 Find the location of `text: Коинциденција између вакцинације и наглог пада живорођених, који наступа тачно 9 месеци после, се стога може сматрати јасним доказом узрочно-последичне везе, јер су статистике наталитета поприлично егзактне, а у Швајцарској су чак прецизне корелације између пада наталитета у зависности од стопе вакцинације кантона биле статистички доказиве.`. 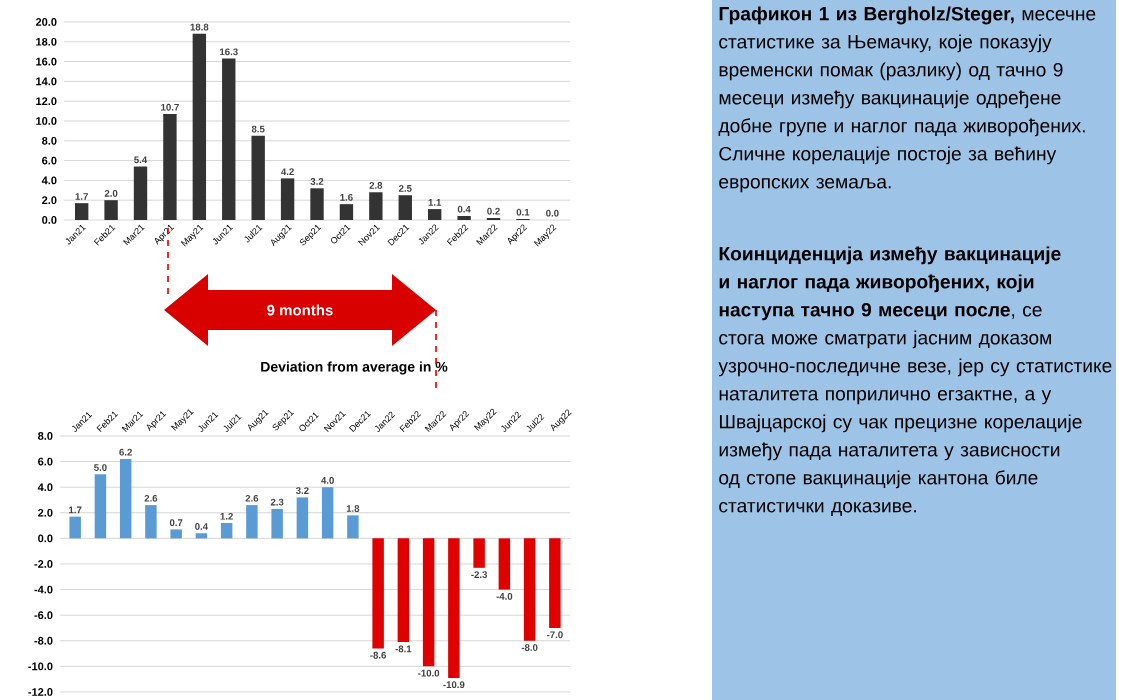

text: Коинциденција између вакцинације и наглог пада живорођених, који наступа тачно 9 месеци после, се стога може сматрати јасним доказом узрочно-последичне везе, јер су статистике наталитета поприлично егзактне, а у Швајцарској су чак прецизне корелације између пада наталитета у зависности од стопе вакцинације кантона биле статистички доказиве. is located at coordinates (915, 381).